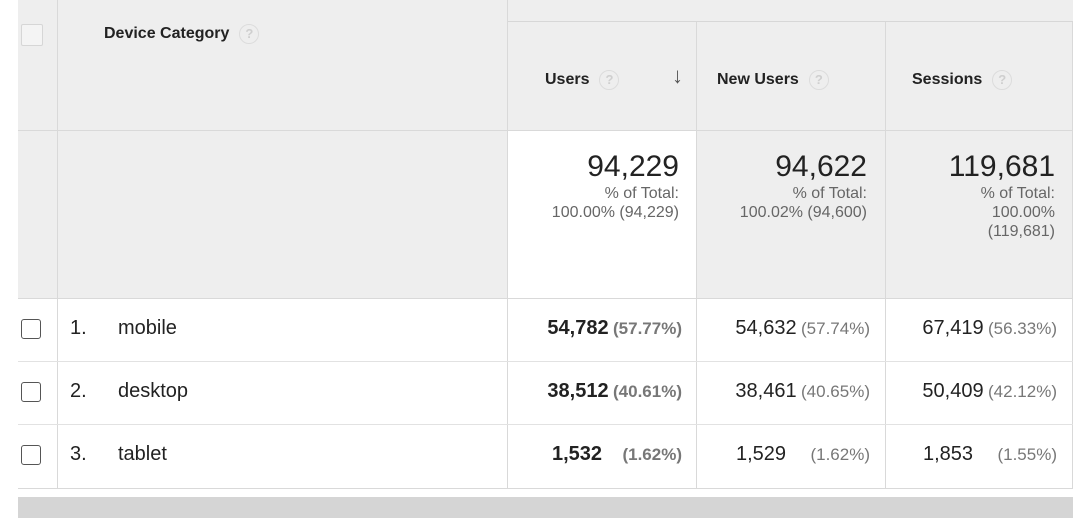  I want to click on total-pct-line2: (119,681), so click(1021, 231).